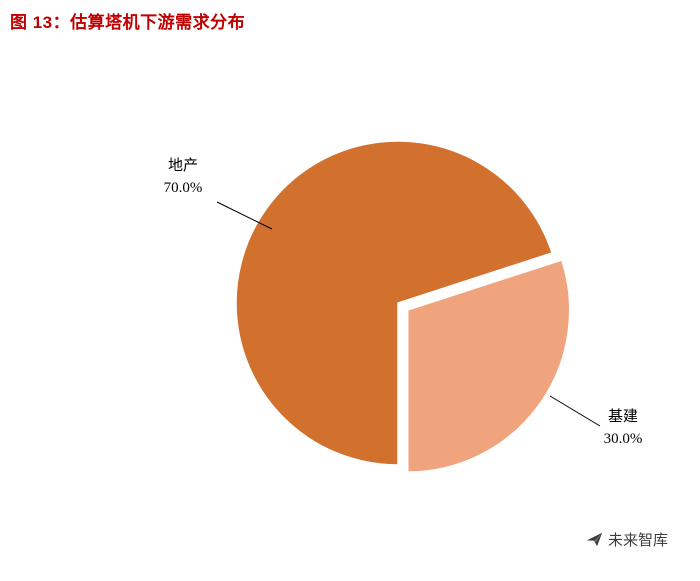  What do you see at coordinates (128, 22) in the screenshot?
I see `figure-title: 图 13：估算塔机下游需求分布` at bounding box center [128, 22].